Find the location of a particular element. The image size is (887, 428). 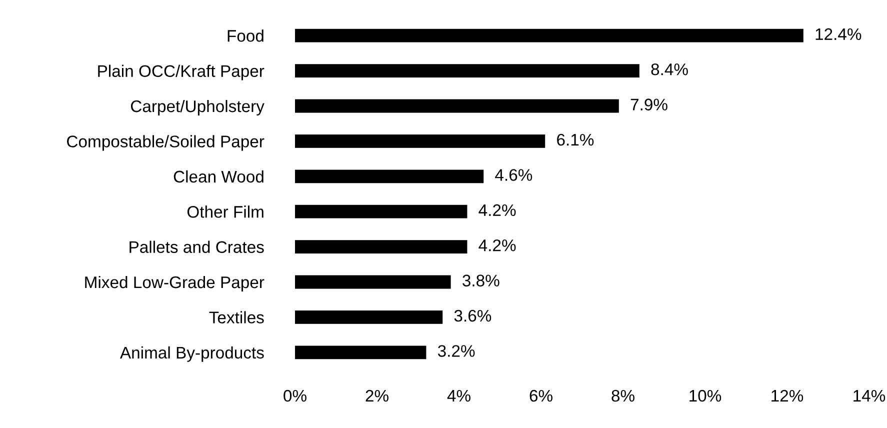

data-label: 8.4% is located at coordinates (669, 69).